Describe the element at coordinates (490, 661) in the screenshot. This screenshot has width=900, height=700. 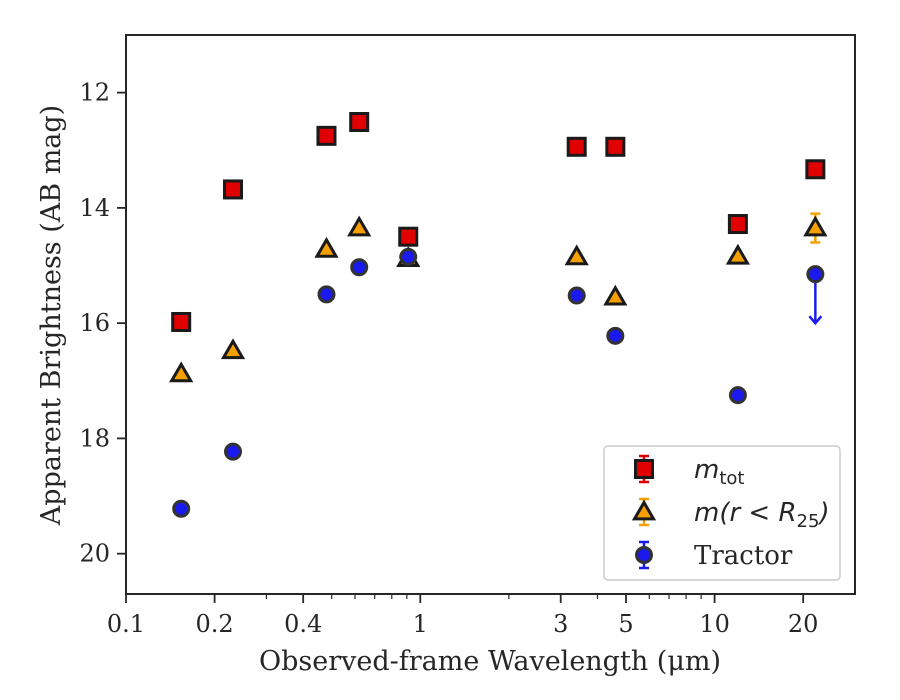
I see `x-axis-label: Observed-frame Wavelength (μm)` at that location.